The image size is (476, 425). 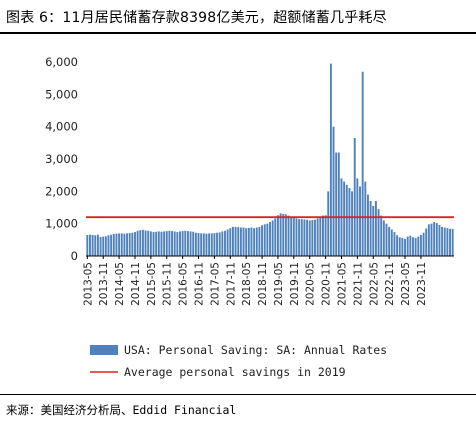 I want to click on x-tick-label: 2017-11, so click(x=231, y=284).